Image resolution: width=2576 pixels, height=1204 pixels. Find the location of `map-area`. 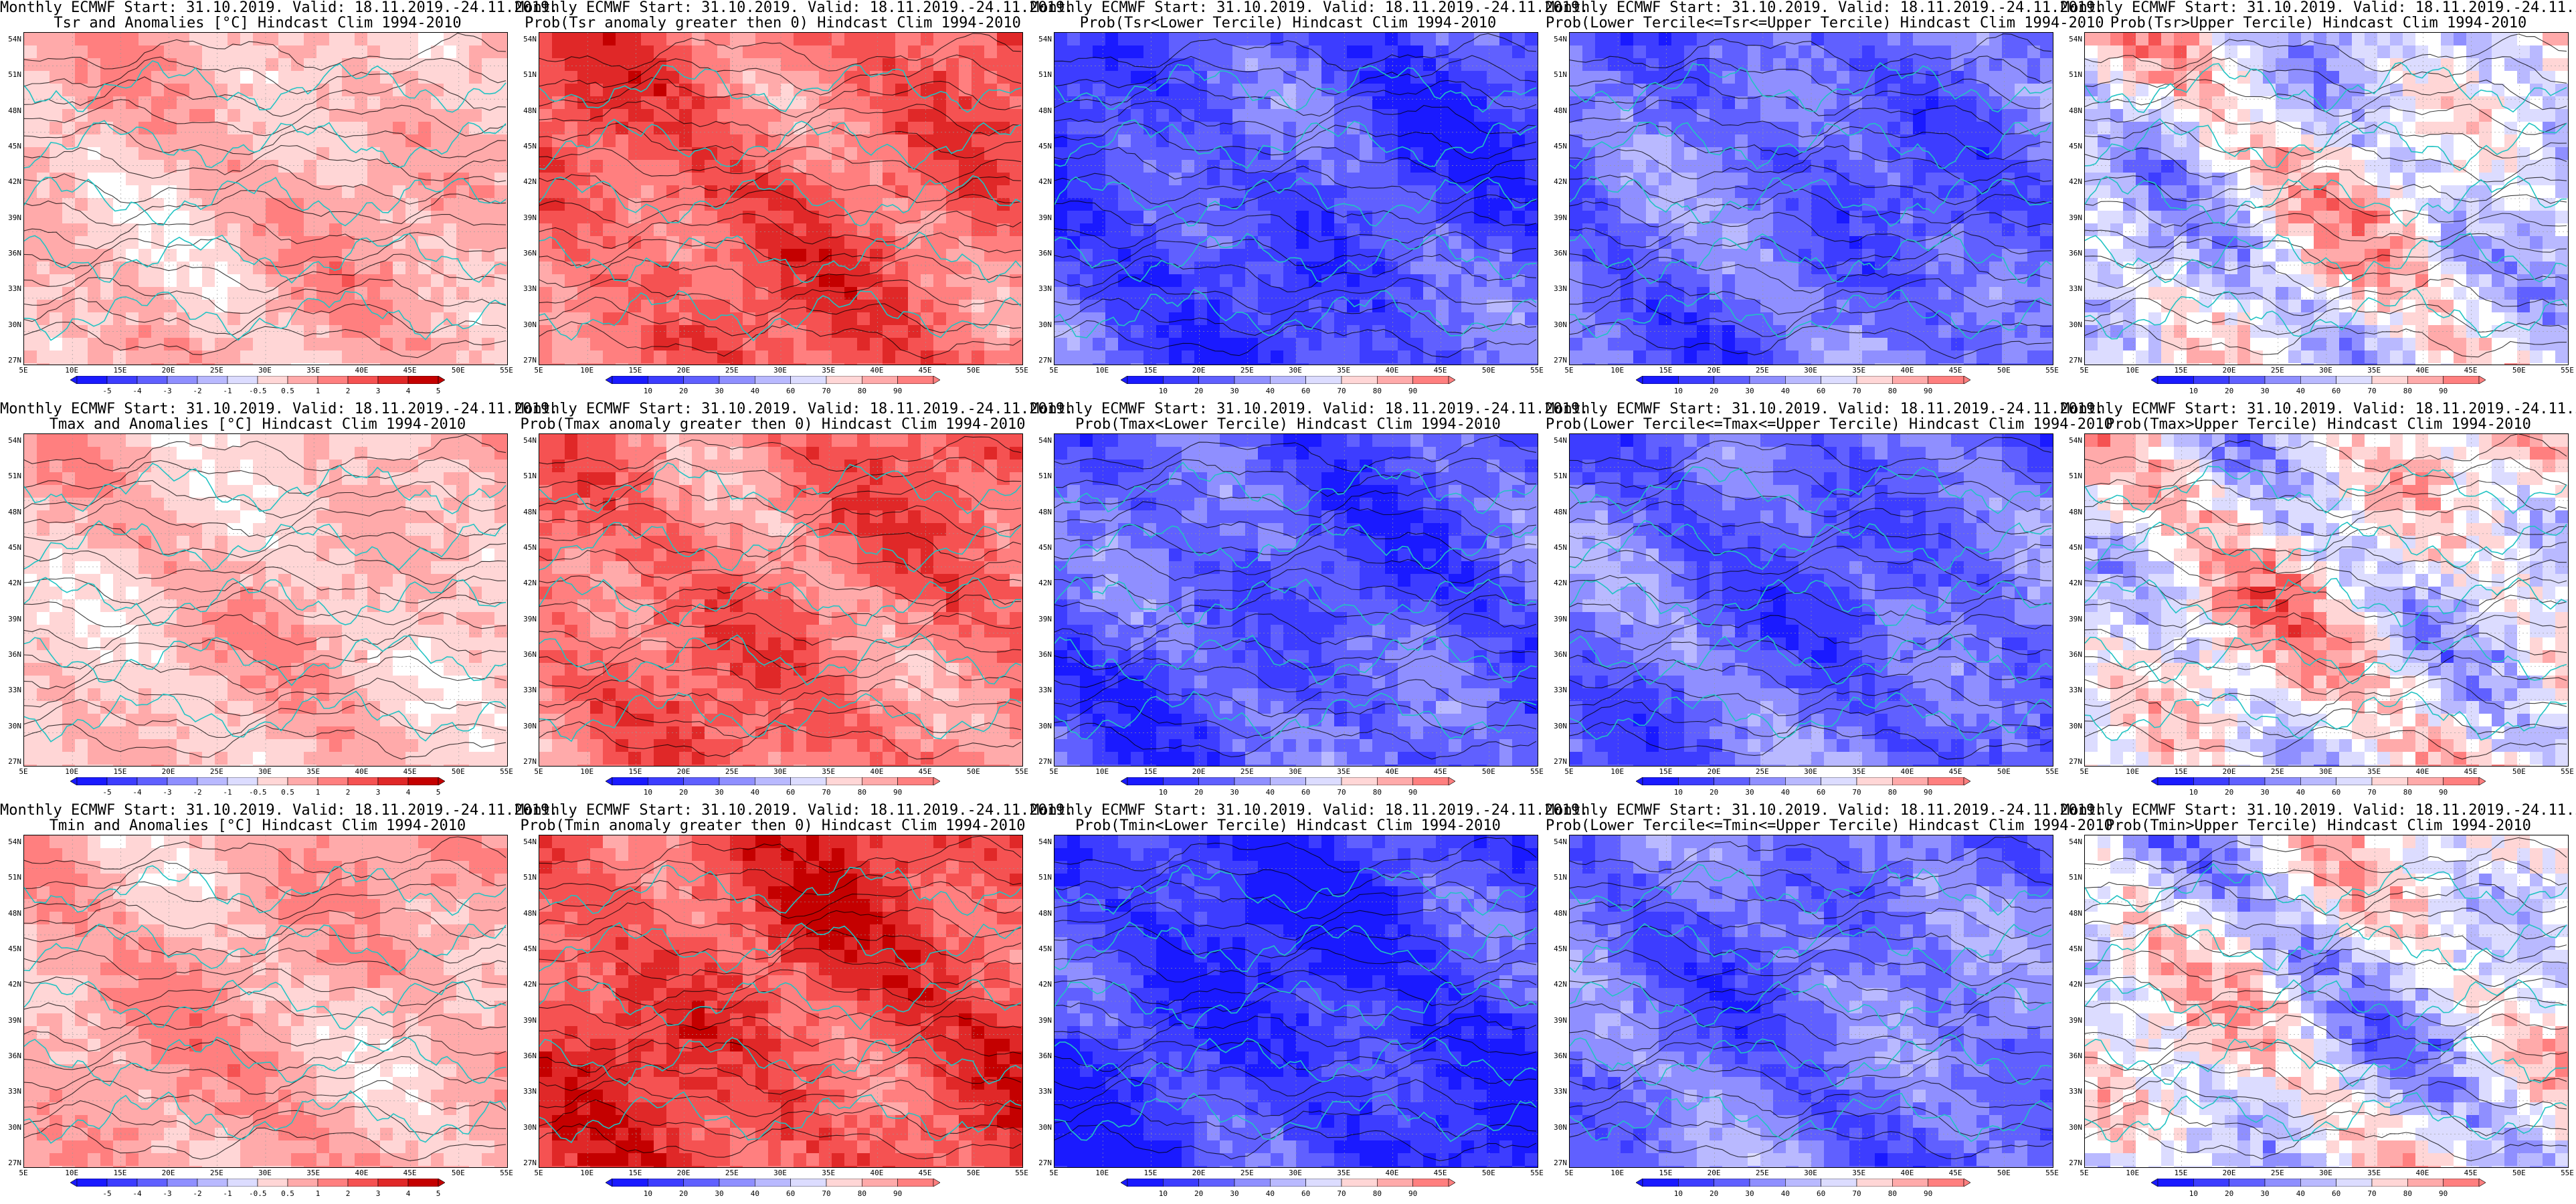

map-area is located at coordinates (781, 198).